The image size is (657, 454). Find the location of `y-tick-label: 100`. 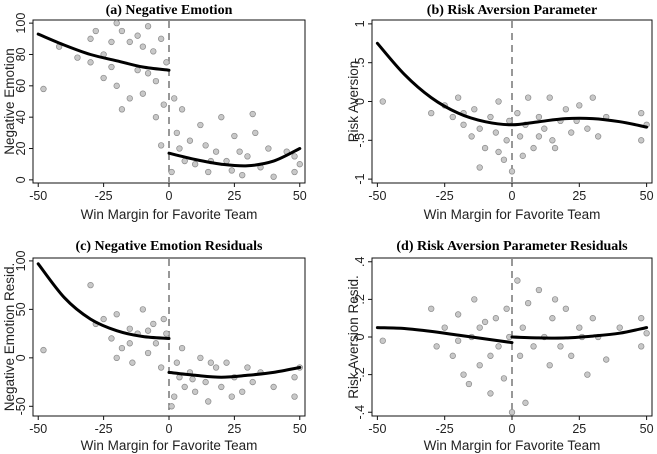

y-tick-label: 100 is located at coordinates (21, 260).